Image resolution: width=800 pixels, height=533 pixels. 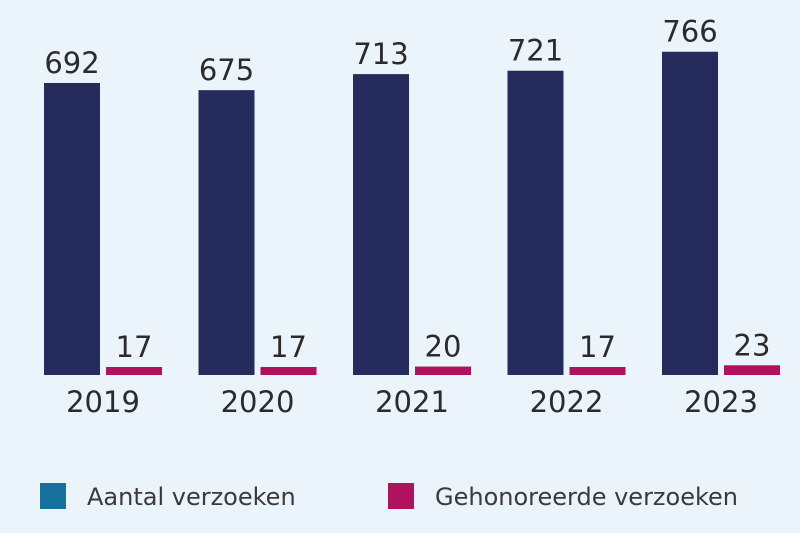 What do you see at coordinates (72, 228) in the screenshot?
I see `bar-aantal-2019` at bounding box center [72, 228].